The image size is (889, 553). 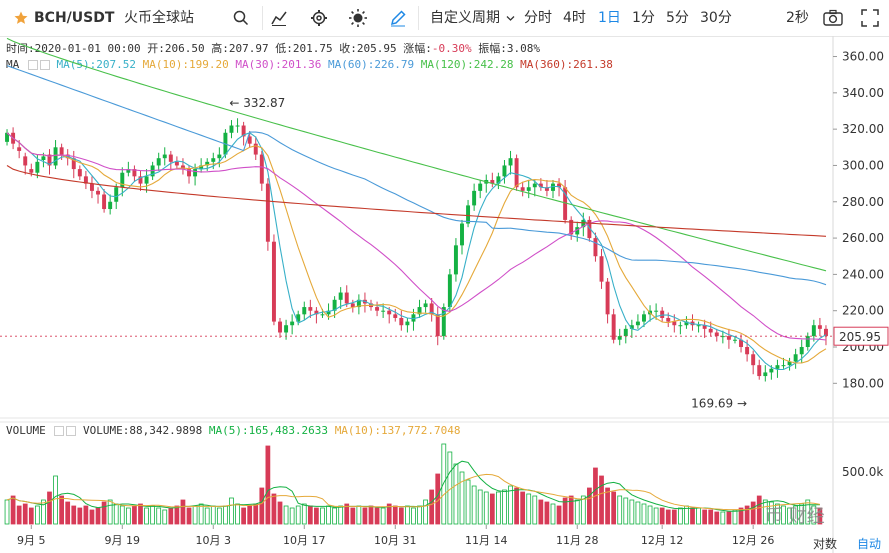 I want to click on volume-tick-label: 500.0k, so click(x=862, y=472).